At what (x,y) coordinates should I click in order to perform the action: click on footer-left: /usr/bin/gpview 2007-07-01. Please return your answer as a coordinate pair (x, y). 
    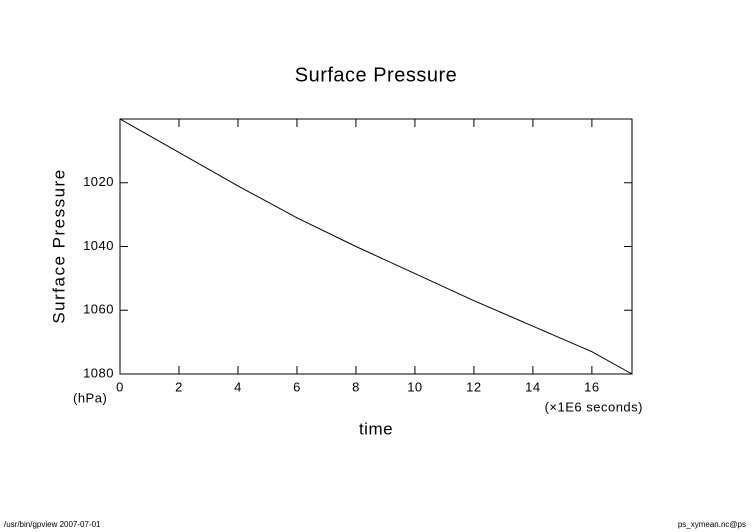
    Looking at the image, I should click on (52, 524).